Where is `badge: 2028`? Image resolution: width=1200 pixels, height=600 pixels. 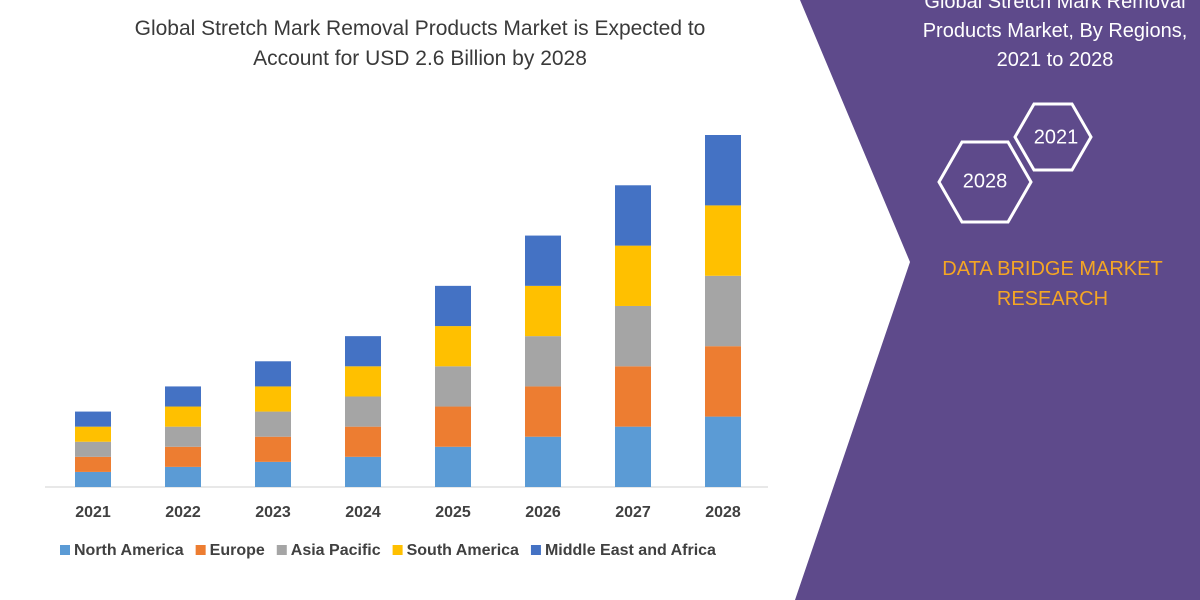
badge: 2028 is located at coordinates (985, 181).